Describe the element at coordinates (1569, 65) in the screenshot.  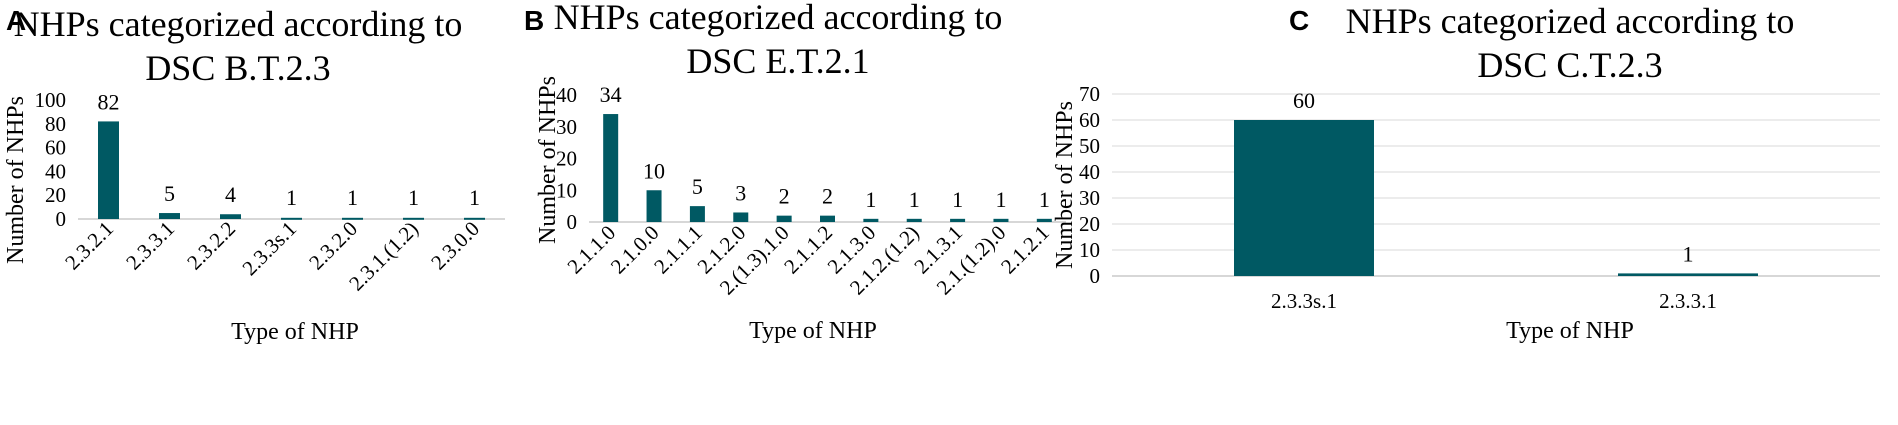
I see `chart-title-line: DSC C.T.2.3` at that location.